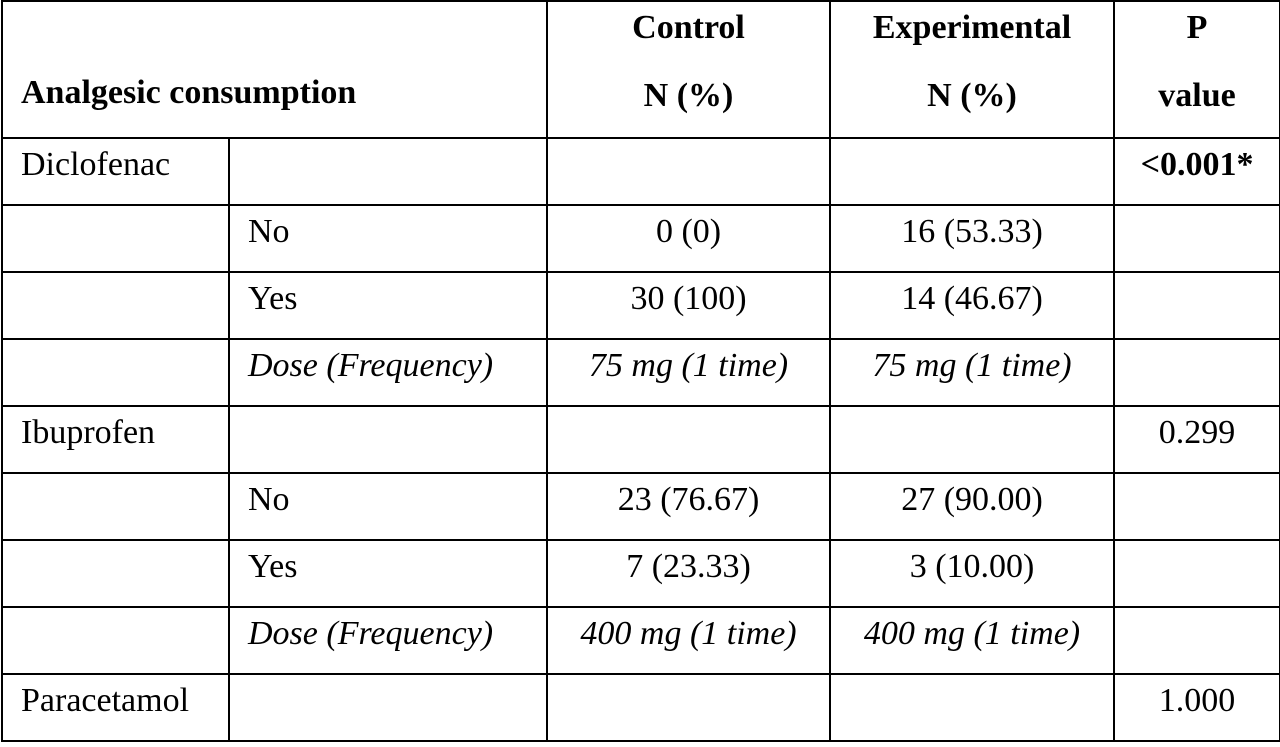 This screenshot has width=1280, height=747. I want to click on header-experimental: Experimental N (%), so click(972, 69).